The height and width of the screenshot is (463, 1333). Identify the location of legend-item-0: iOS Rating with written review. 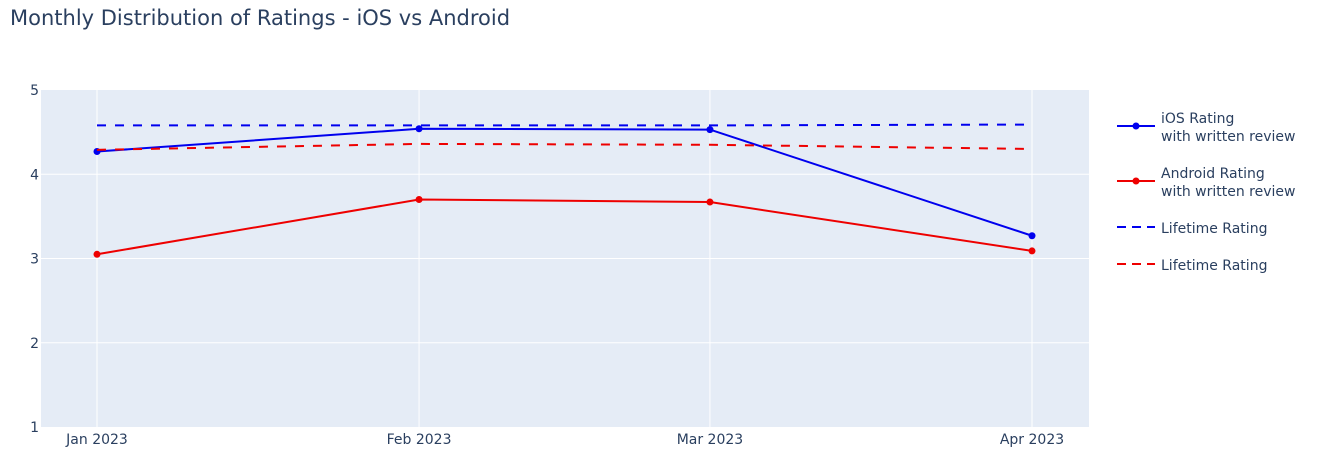
(1206, 128).